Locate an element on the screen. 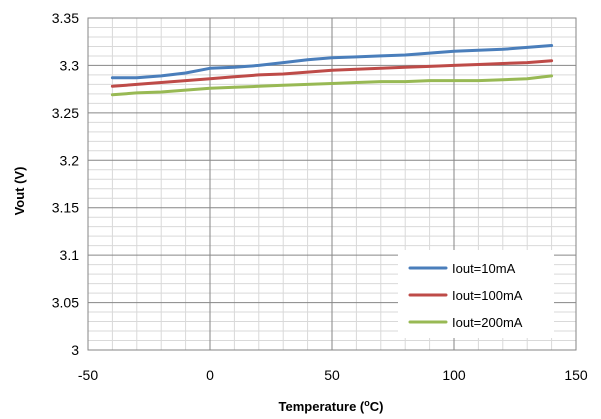 The height and width of the screenshot is (419, 601). y-axis-title: Vout (V) is located at coordinates (19, 191).